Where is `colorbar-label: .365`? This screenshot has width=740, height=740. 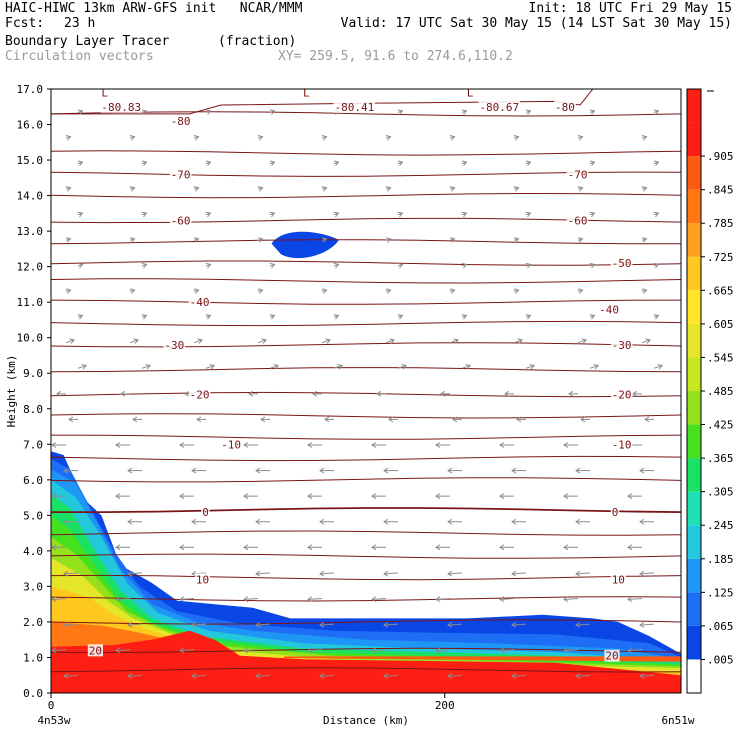 colorbar-label: .365 is located at coordinates (720, 458).